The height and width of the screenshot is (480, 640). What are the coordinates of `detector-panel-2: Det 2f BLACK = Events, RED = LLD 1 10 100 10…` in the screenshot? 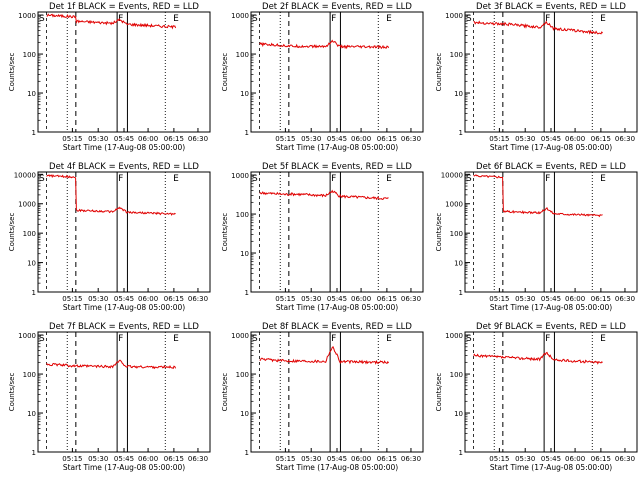 It's located at (322, 77).